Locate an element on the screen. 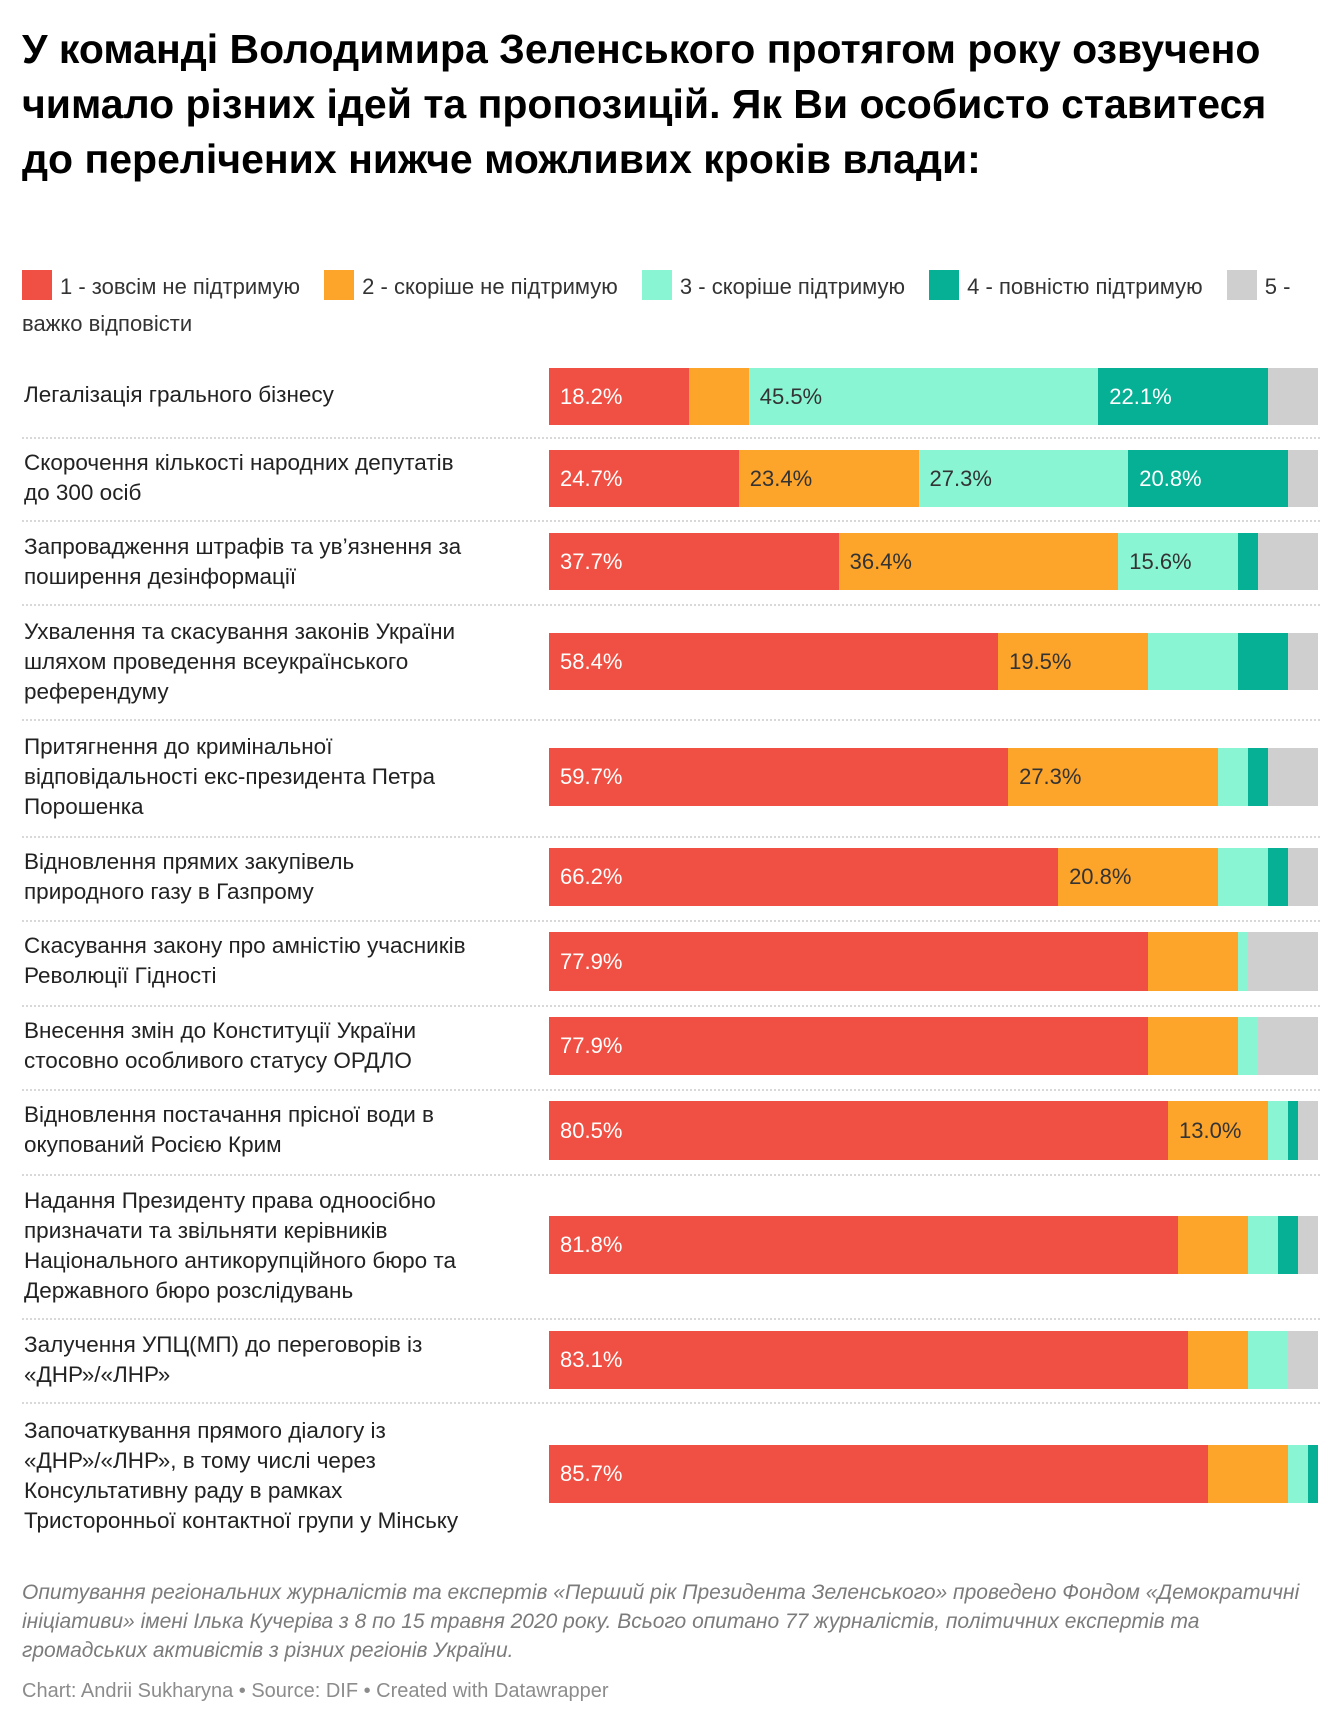 The height and width of the screenshot is (1731, 1342). stacked-bar: 80.5% 13.0% is located at coordinates (933, 1130).